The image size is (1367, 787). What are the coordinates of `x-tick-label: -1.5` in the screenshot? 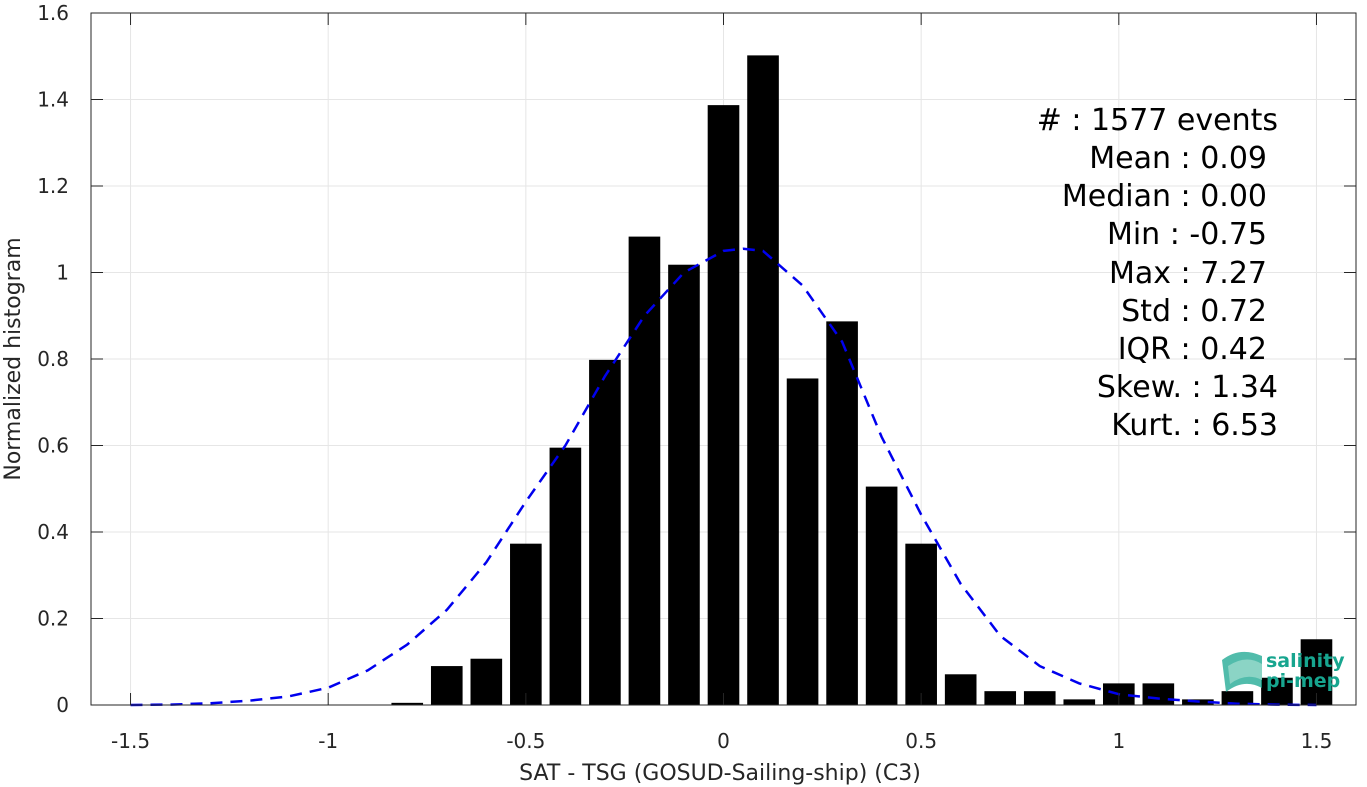 It's located at (130, 741).